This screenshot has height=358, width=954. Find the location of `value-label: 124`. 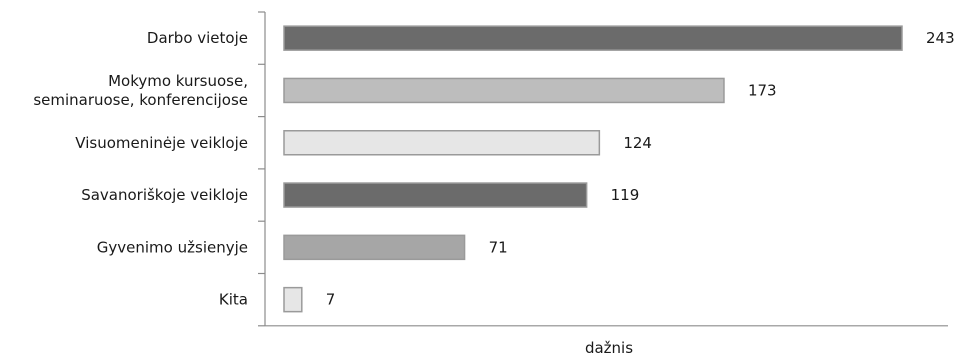

value-label: 124 is located at coordinates (637, 143).